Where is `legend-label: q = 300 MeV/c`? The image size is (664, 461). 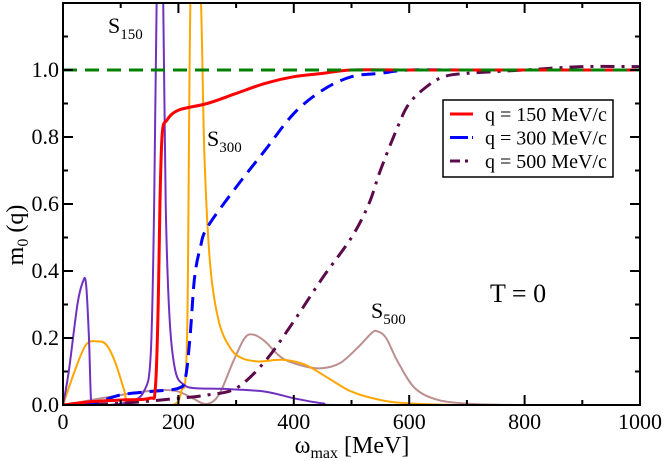
legend-label: q = 300 MeV/c is located at coordinates (546, 139).